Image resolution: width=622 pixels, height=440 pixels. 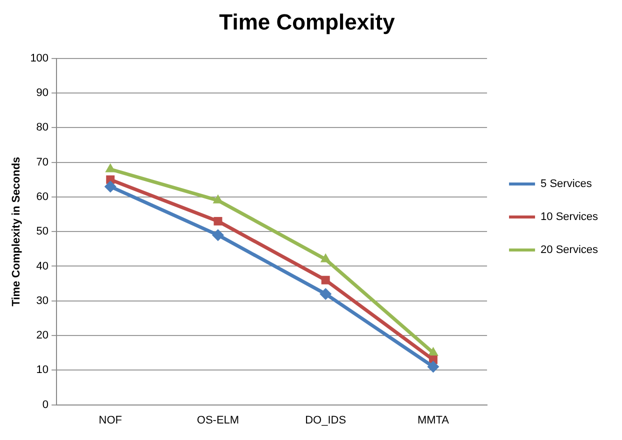 I want to click on y-tick-label: 40, so click(x=42, y=266).